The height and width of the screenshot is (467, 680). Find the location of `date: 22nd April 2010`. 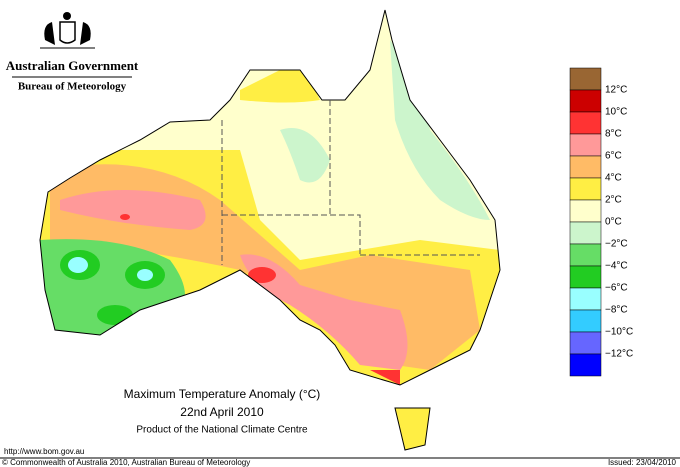

date: 22nd April 2010 is located at coordinates (222, 412).